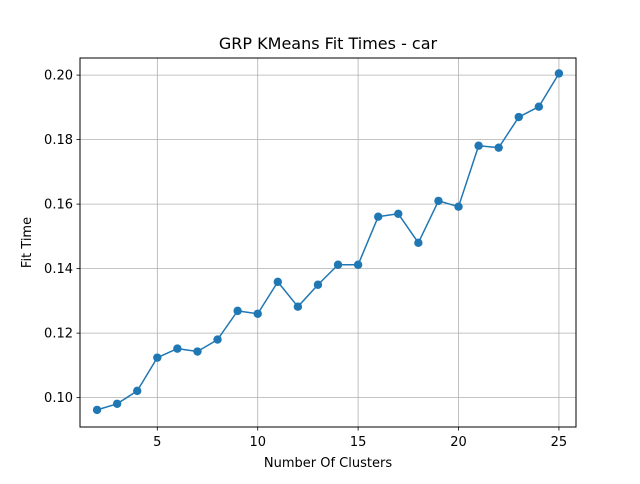  What do you see at coordinates (58, 398) in the screenshot?
I see `y-tick-label: 0.10` at bounding box center [58, 398].